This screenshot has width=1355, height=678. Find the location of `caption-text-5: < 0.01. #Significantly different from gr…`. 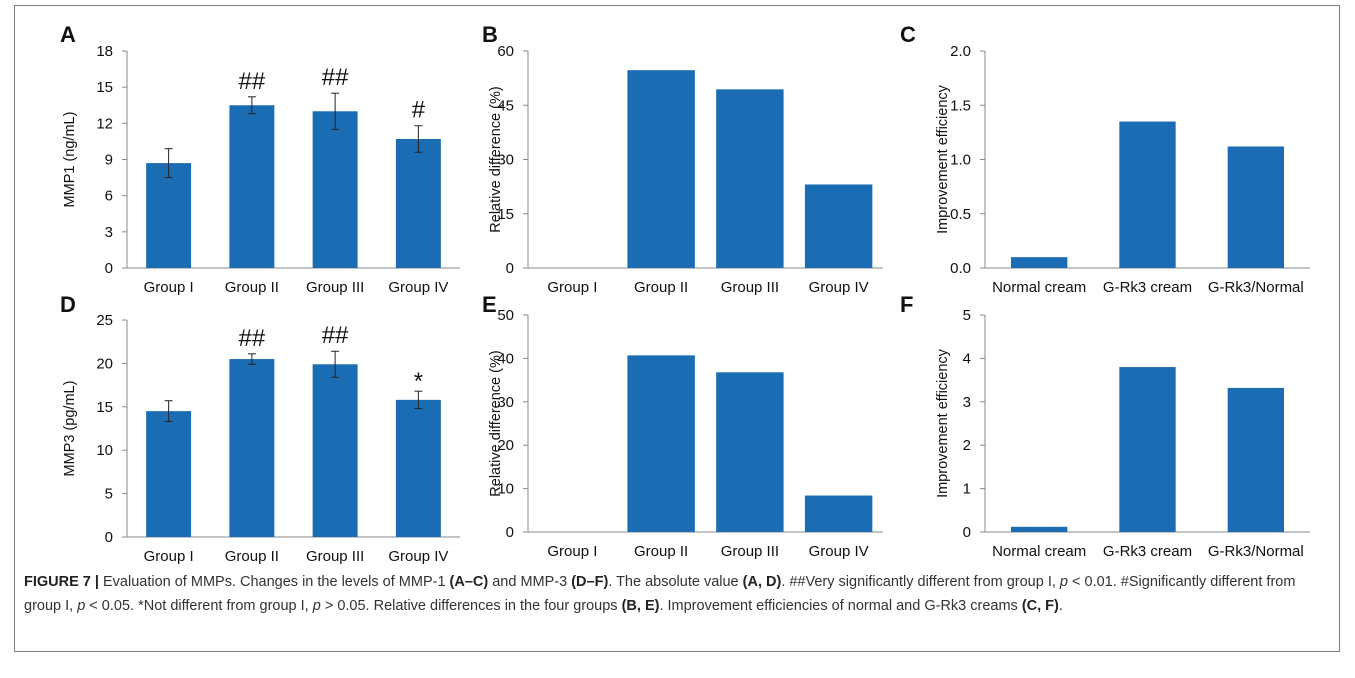

caption-text-5: < 0.01. #Significantly different from gr… is located at coordinates (660, 594).